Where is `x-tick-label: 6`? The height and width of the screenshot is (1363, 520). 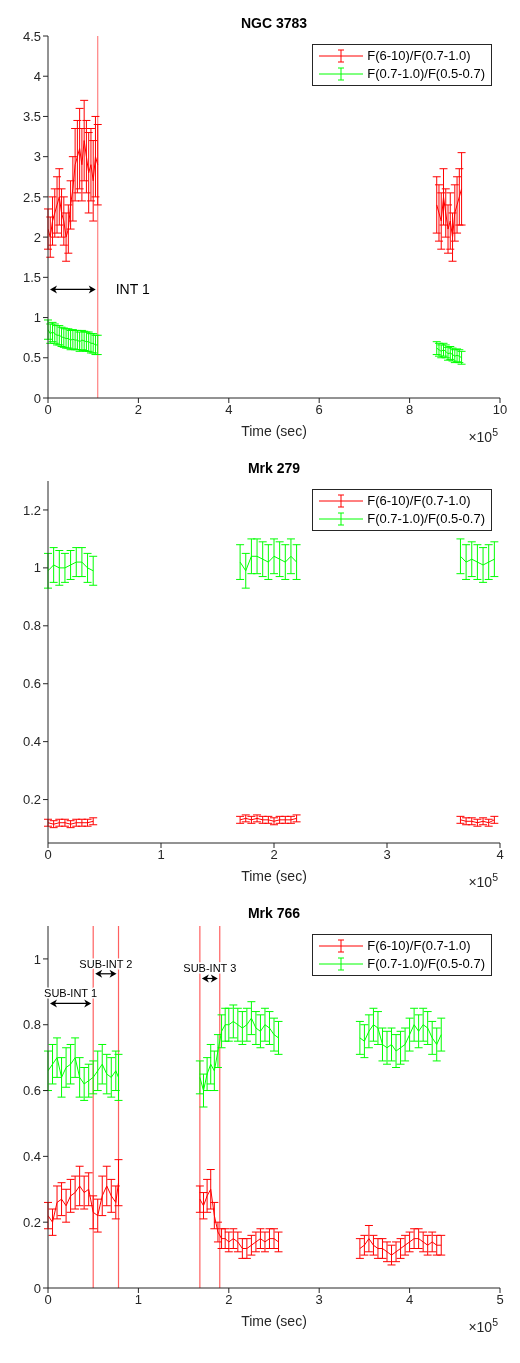
x-tick-label: 6 is located at coordinates (319, 410).